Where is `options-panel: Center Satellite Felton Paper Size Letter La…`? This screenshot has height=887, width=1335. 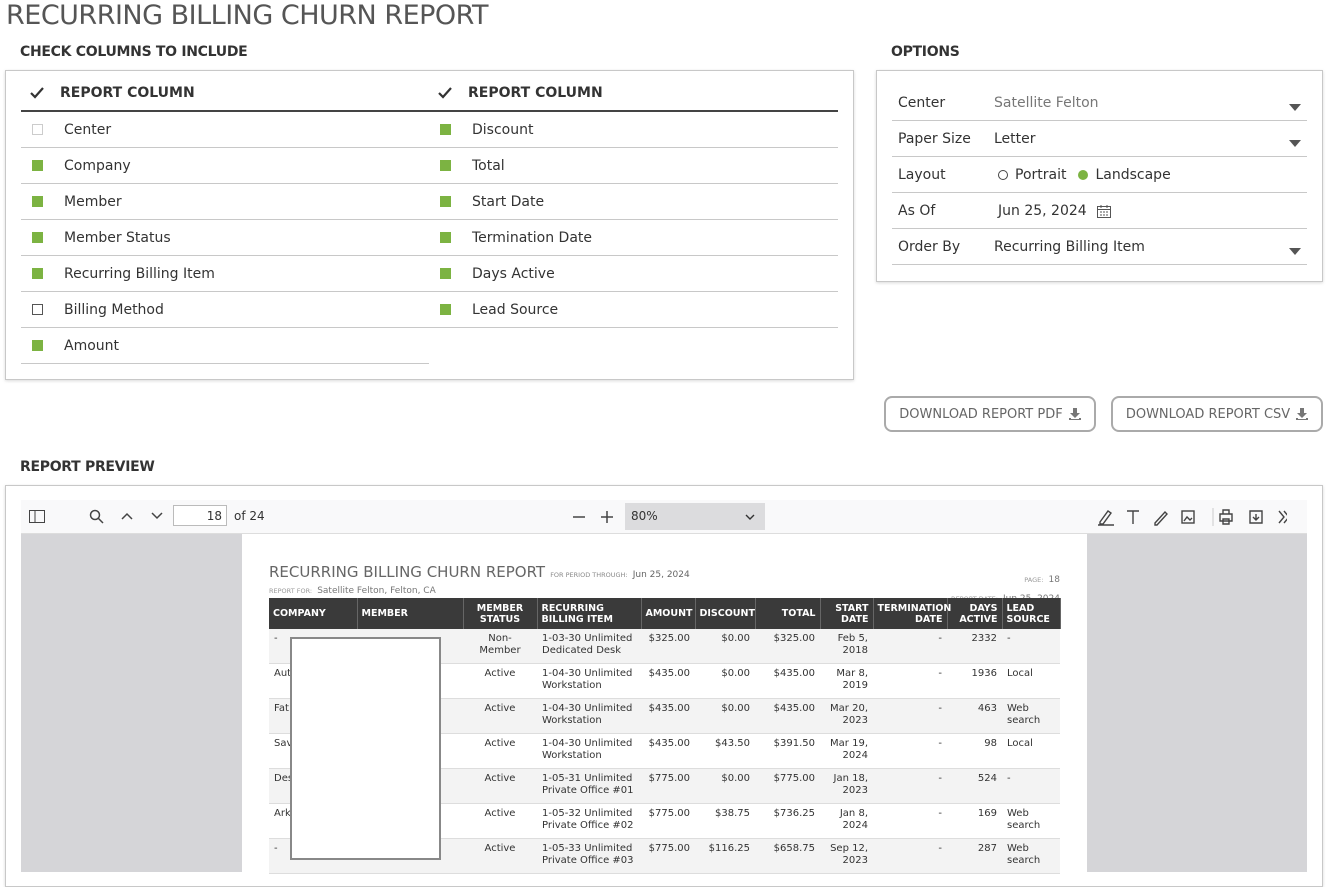 options-panel: Center Satellite Felton Paper Size Letter La… is located at coordinates (1099, 176).